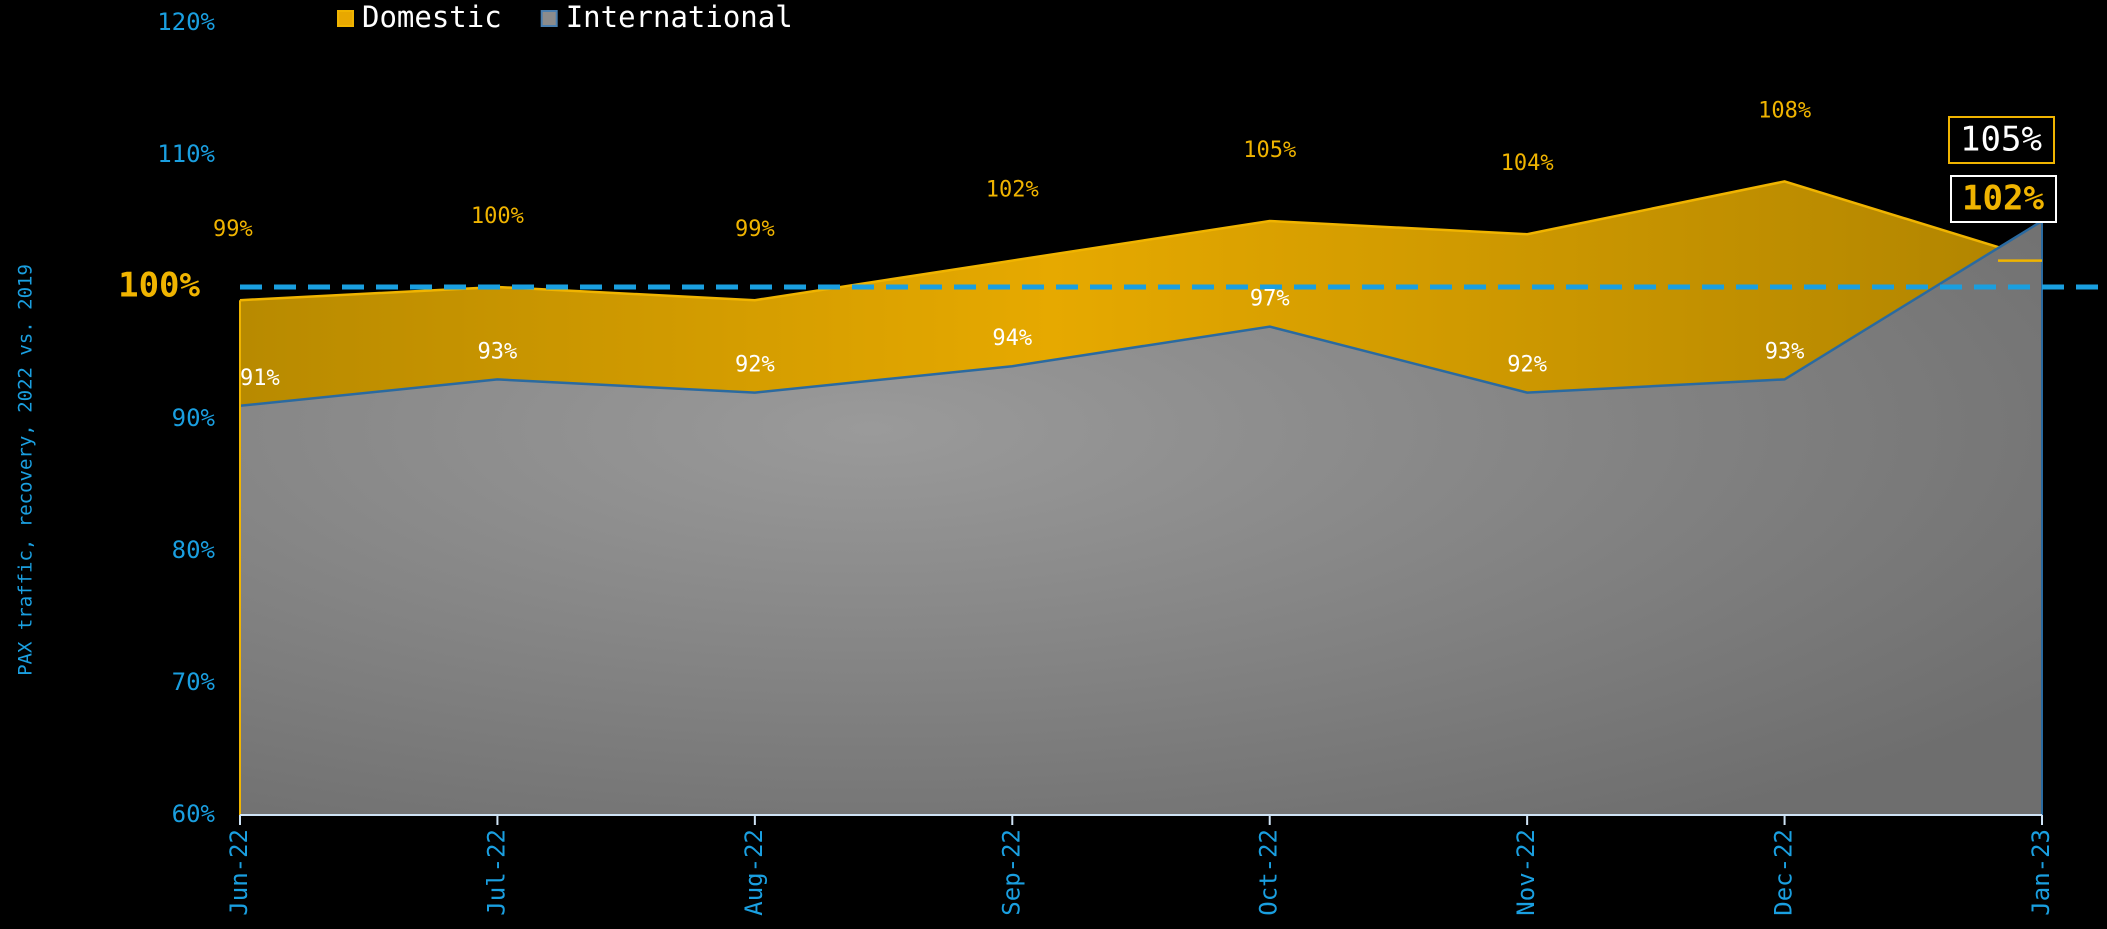  What do you see at coordinates (194, 418) in the screenshot?
I see `y-tick-label: 90%` at bounding box center [194, 418].